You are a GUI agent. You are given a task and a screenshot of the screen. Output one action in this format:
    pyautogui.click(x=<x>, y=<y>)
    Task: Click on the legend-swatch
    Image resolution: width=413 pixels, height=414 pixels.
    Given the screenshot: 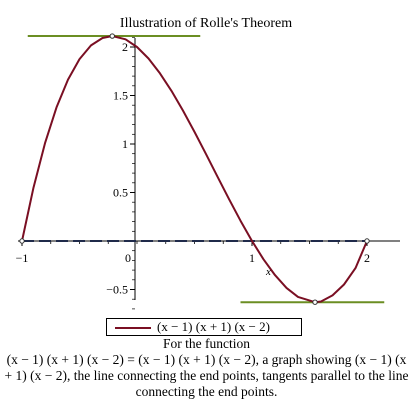 What is the action you would take?
    pyautogui.click(x=133, y=328)
    